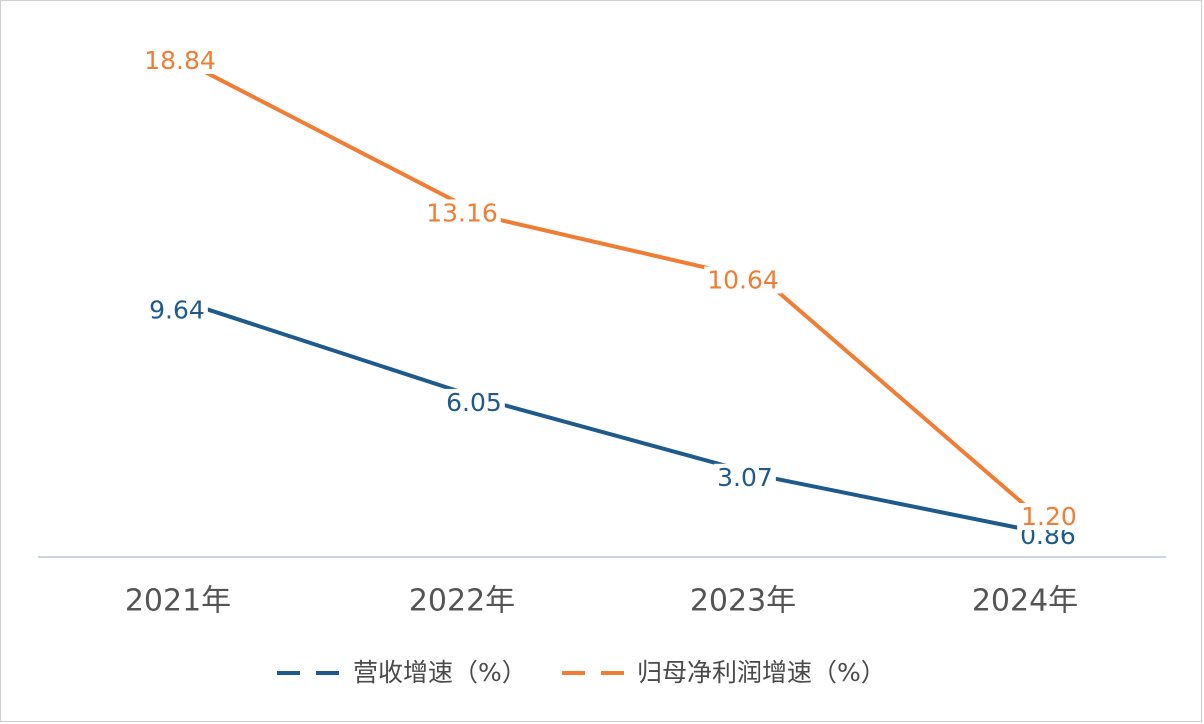  I want to click on data-label-s1-0: 18.84, so click(180, 60).